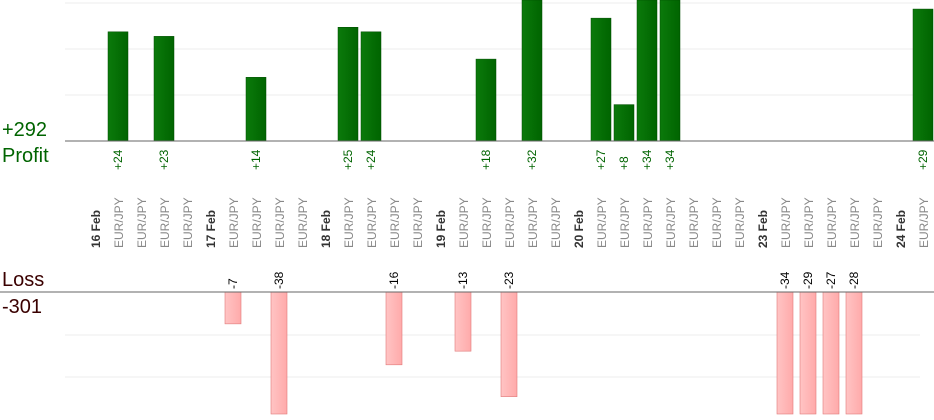 The width and height of the screenshot is (934, 420). Describe the element at coordinates (279, 280) in the screenshot. I see `loss-value-label: -38` at that location.